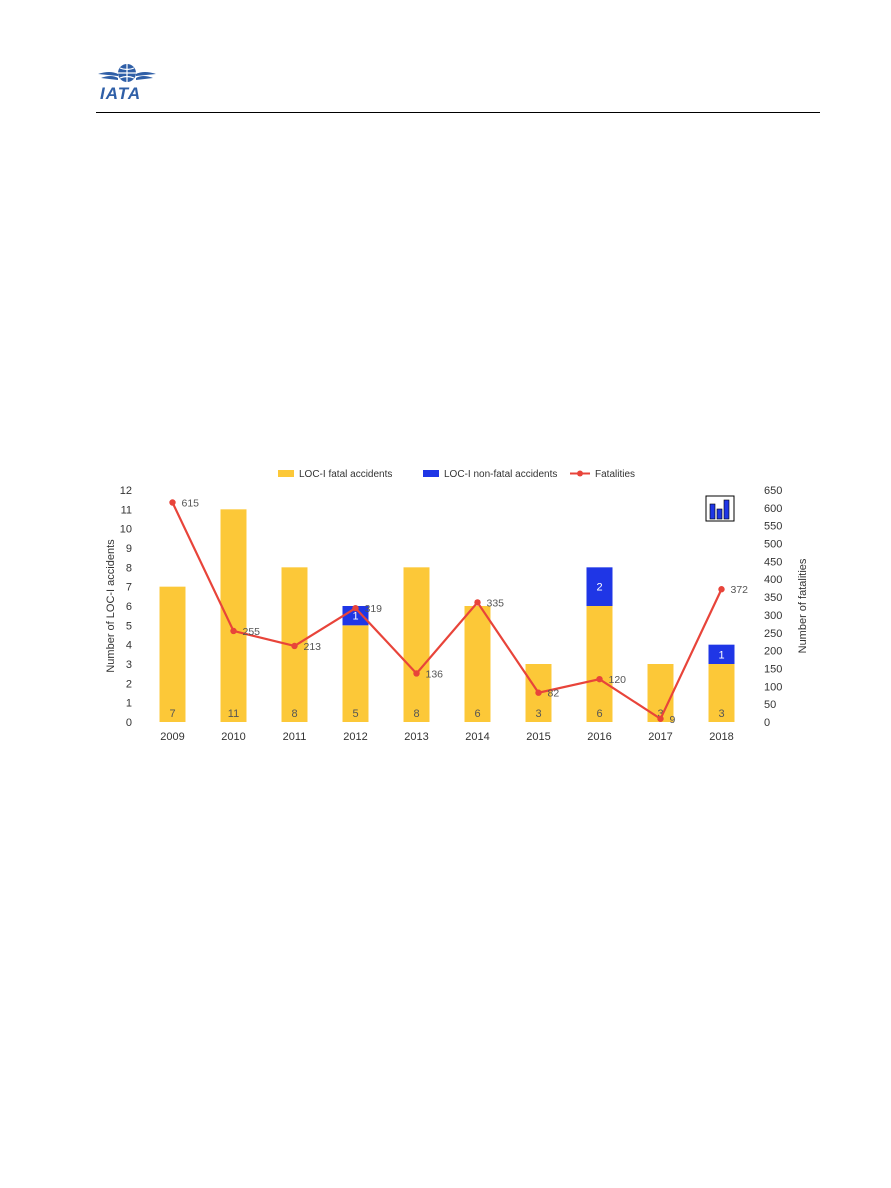 Image resolution: width=891 pixels, height=1188 pixels. What do you see at coordinates (720, 508) in the screenshot?
I see `bar-chart-icon` at bounding box center [720, 508].